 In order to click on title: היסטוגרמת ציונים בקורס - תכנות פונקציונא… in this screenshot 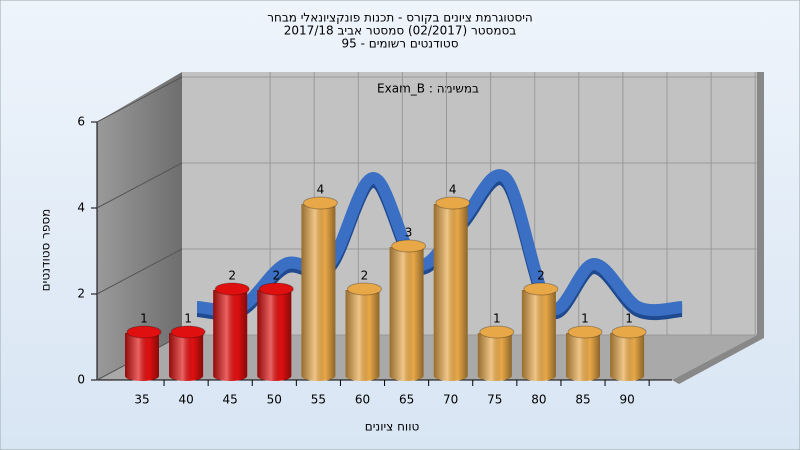, I will do `click(400, 31)`.